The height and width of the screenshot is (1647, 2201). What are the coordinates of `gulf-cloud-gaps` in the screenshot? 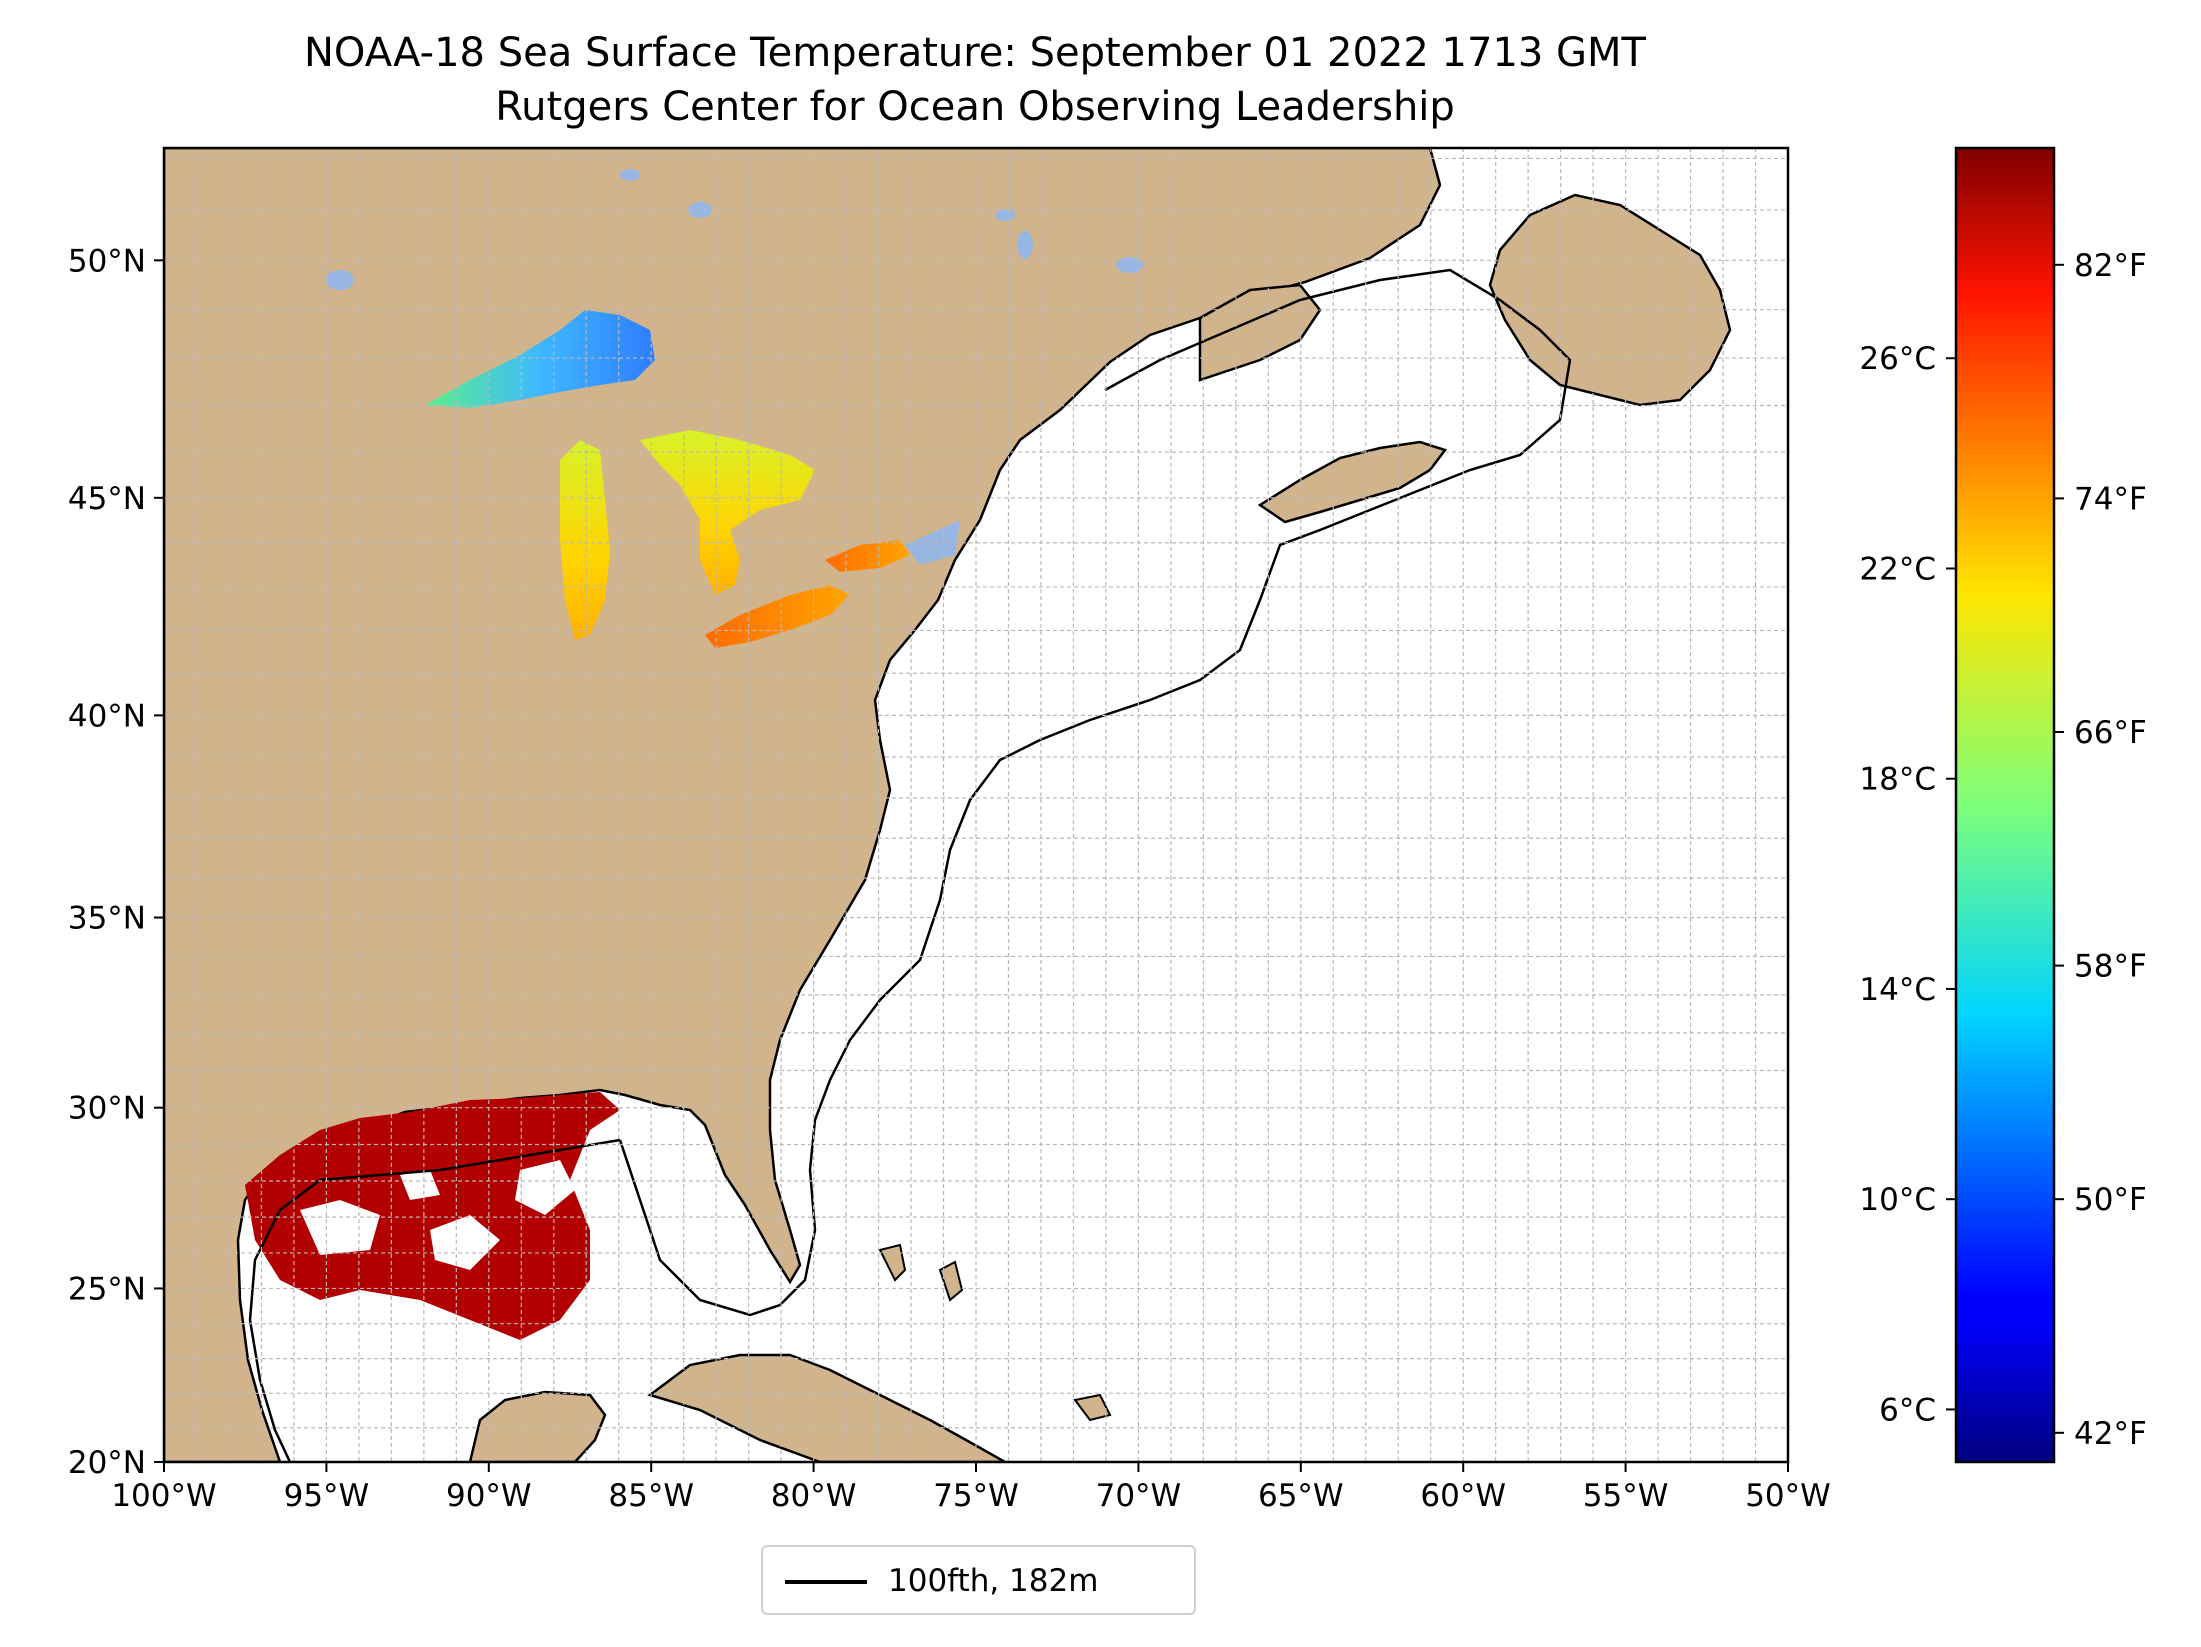 It's located at (437, 1215).